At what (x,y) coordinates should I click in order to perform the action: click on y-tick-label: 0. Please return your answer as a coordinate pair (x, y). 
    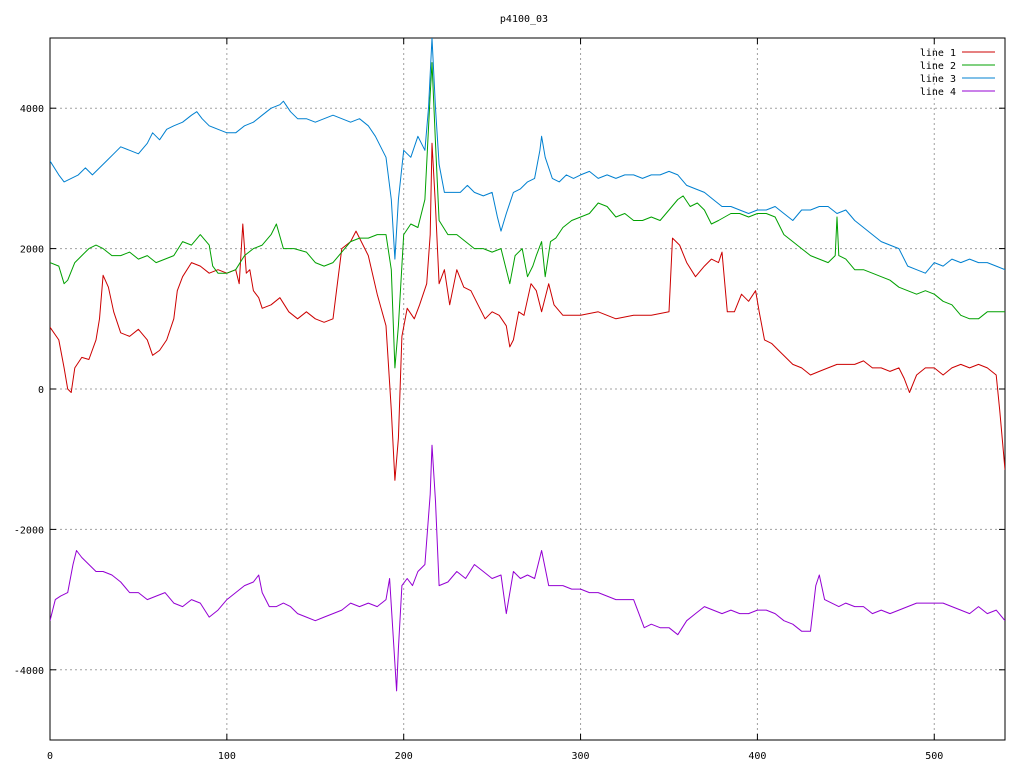
    Looking at the image, I should click on (41, 390).